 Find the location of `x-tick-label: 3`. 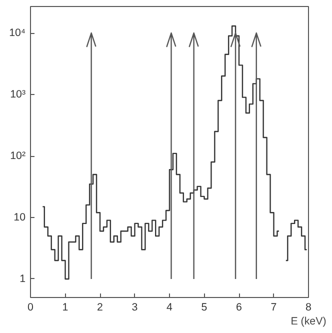

x-tick-label: 3 is located at coordinates (135, 308).